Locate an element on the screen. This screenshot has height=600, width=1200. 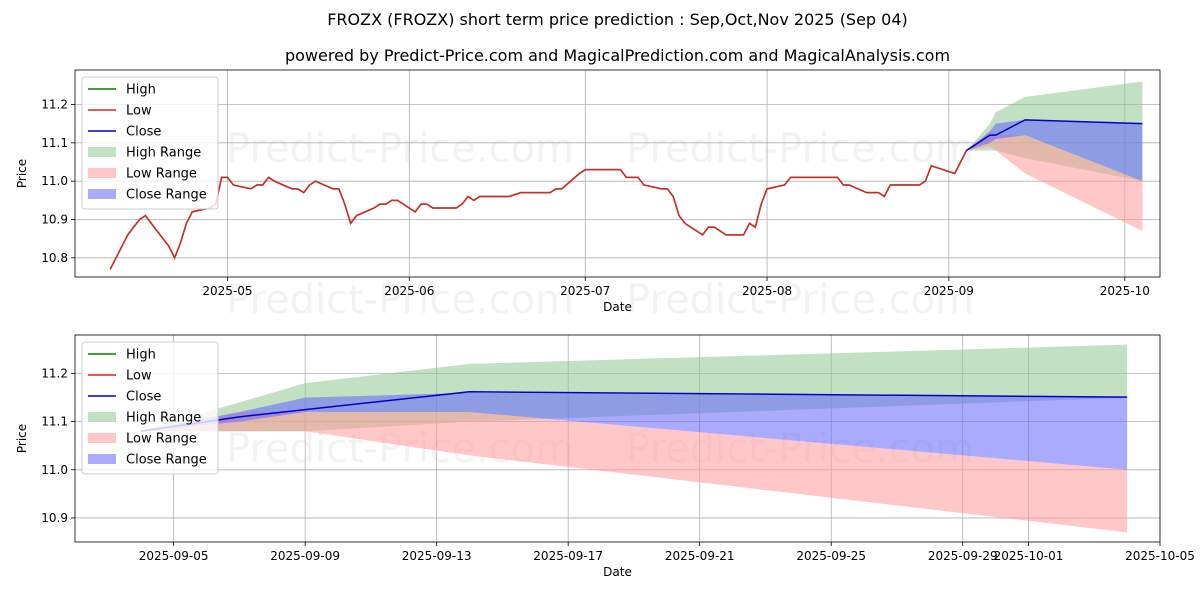
low-range-band is located at coordinates (1054, 181).